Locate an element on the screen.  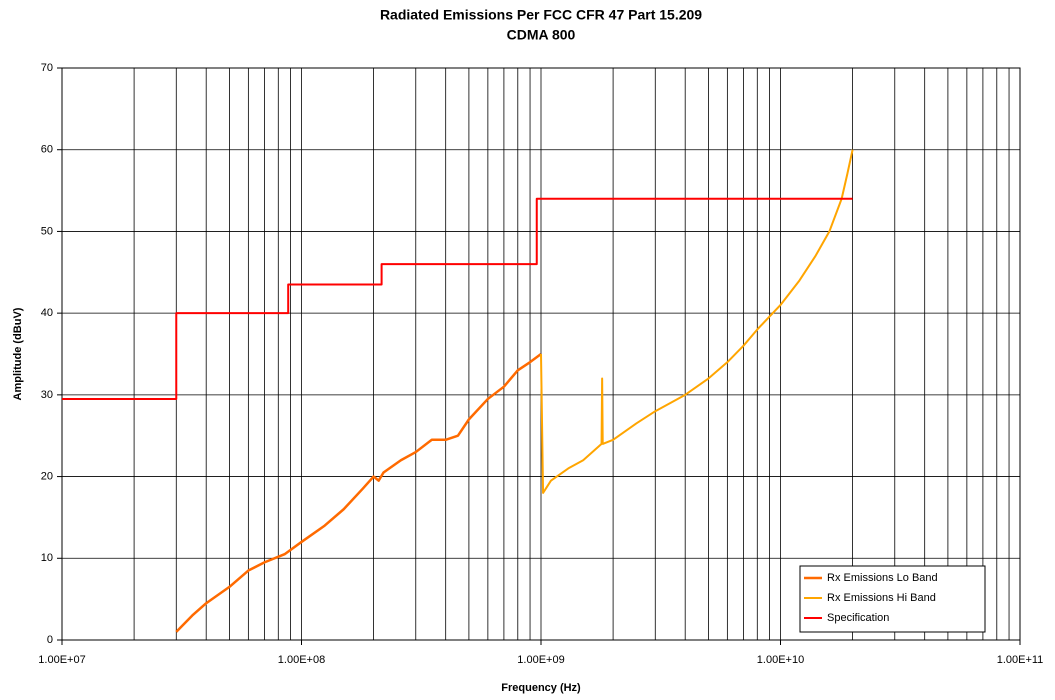
legend-box is located at coordinates (892, 599).